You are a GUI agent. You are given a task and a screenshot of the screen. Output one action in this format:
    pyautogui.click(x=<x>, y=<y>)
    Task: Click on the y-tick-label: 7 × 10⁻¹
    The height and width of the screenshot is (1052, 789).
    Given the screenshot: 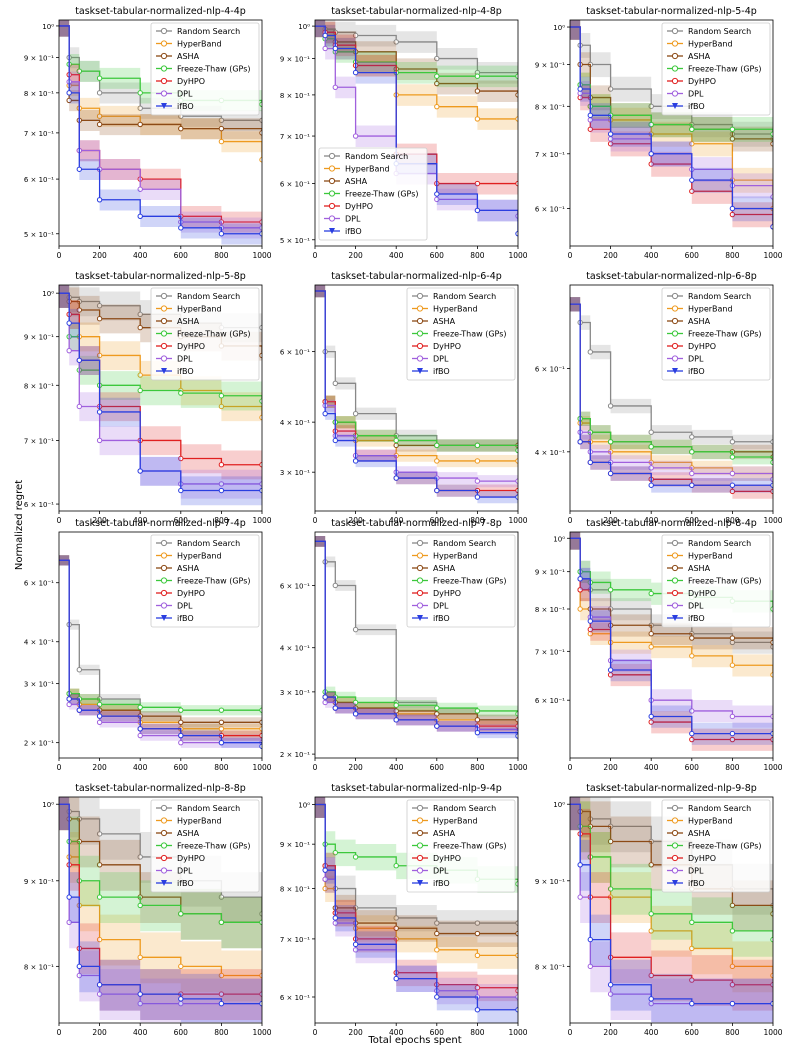 What is the action you would take?
    pyautogui.click(x=39, y=134)
    